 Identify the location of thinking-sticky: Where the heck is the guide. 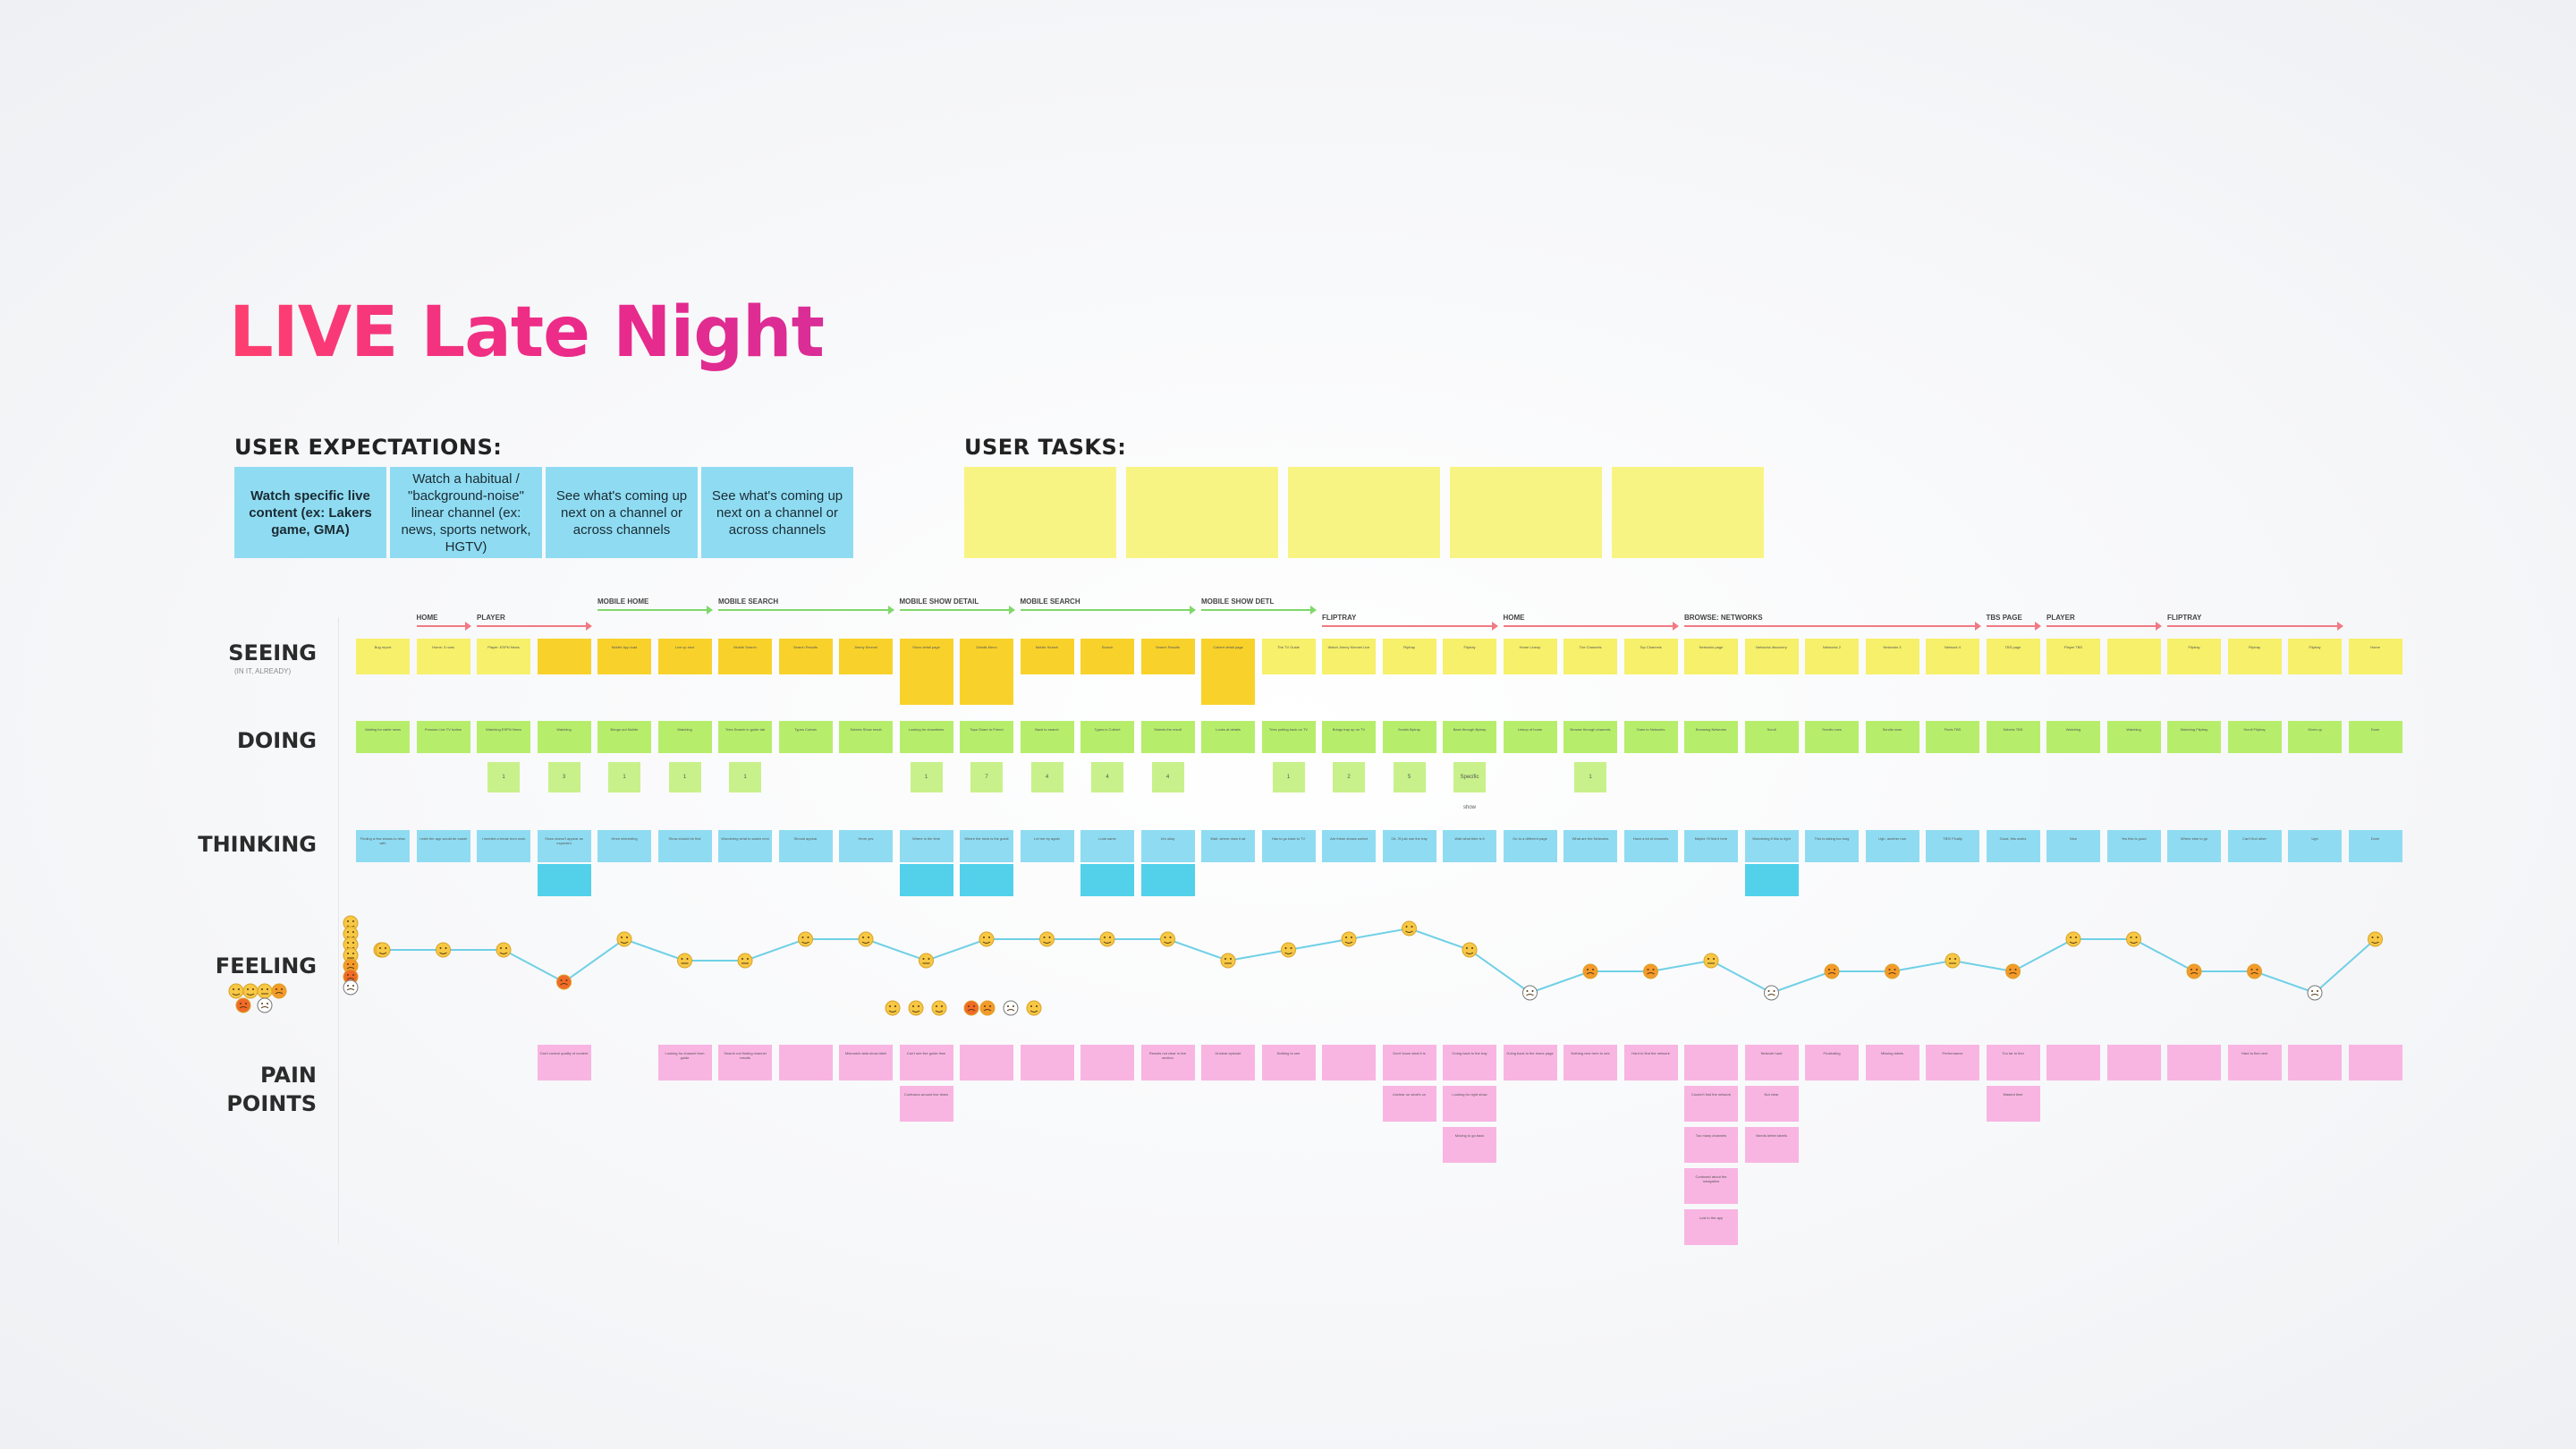
(986, 846).